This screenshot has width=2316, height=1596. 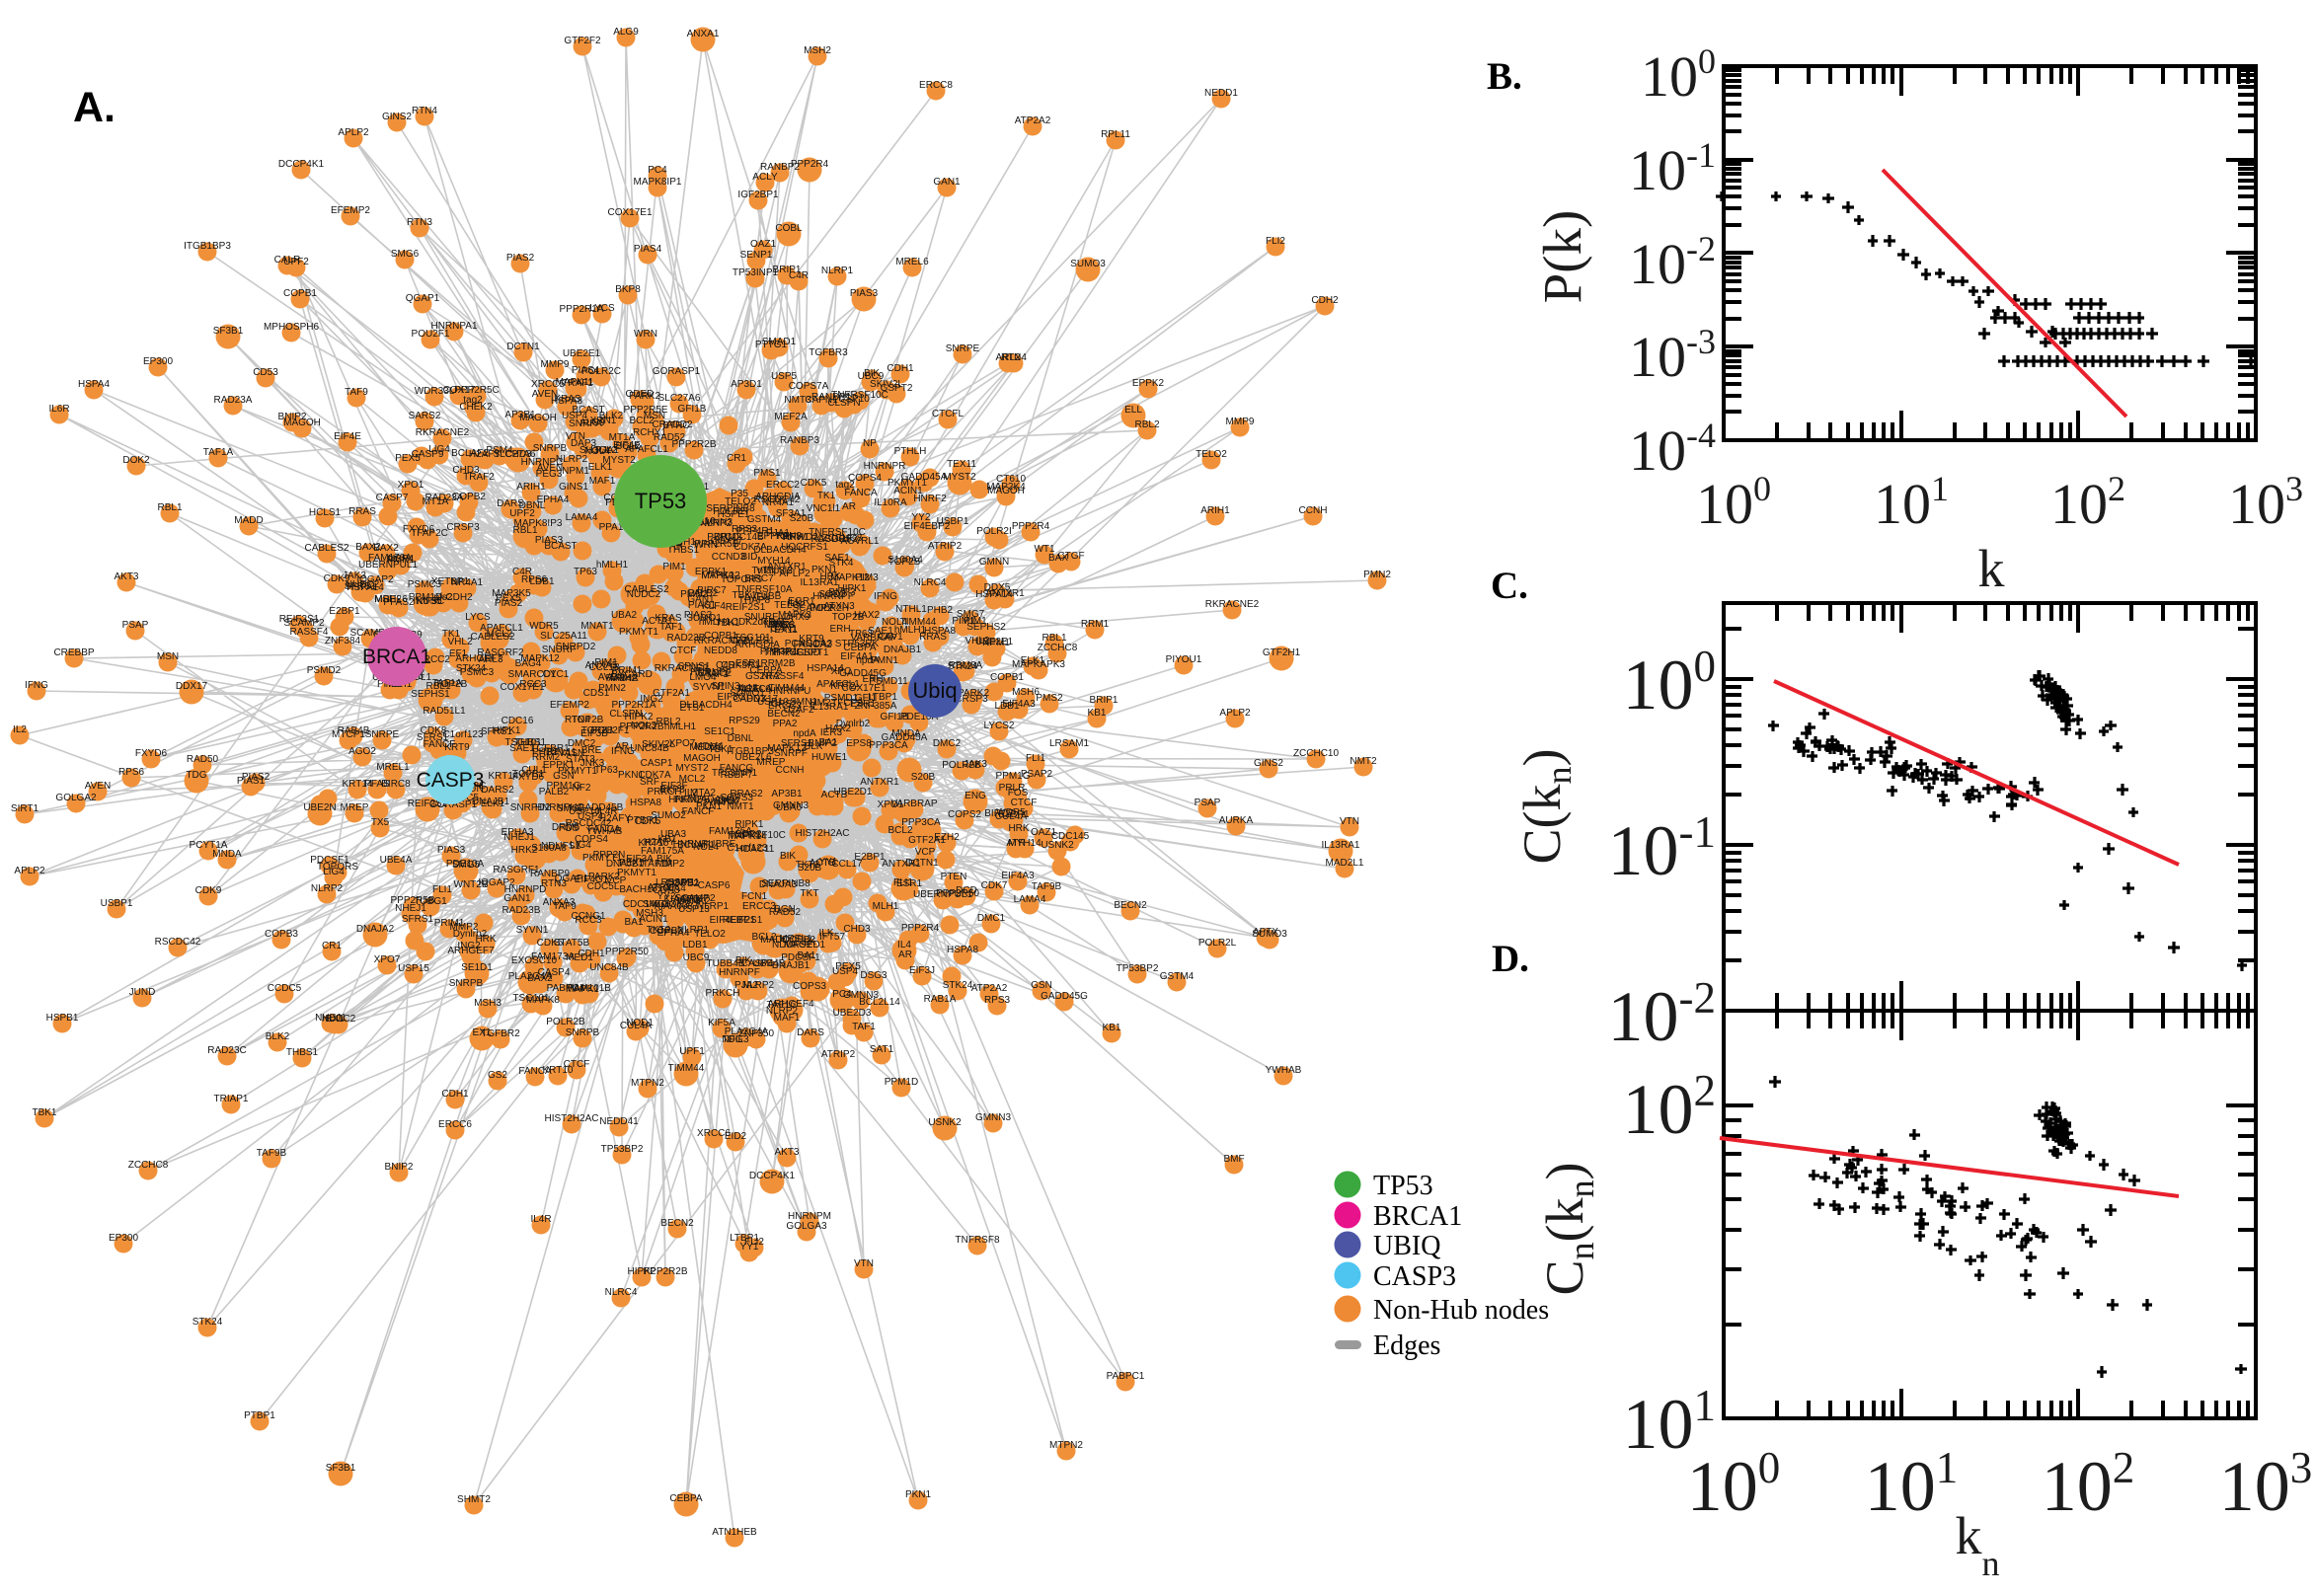 I want to click on svg-text: ELK1, so click(x=493, y=803).